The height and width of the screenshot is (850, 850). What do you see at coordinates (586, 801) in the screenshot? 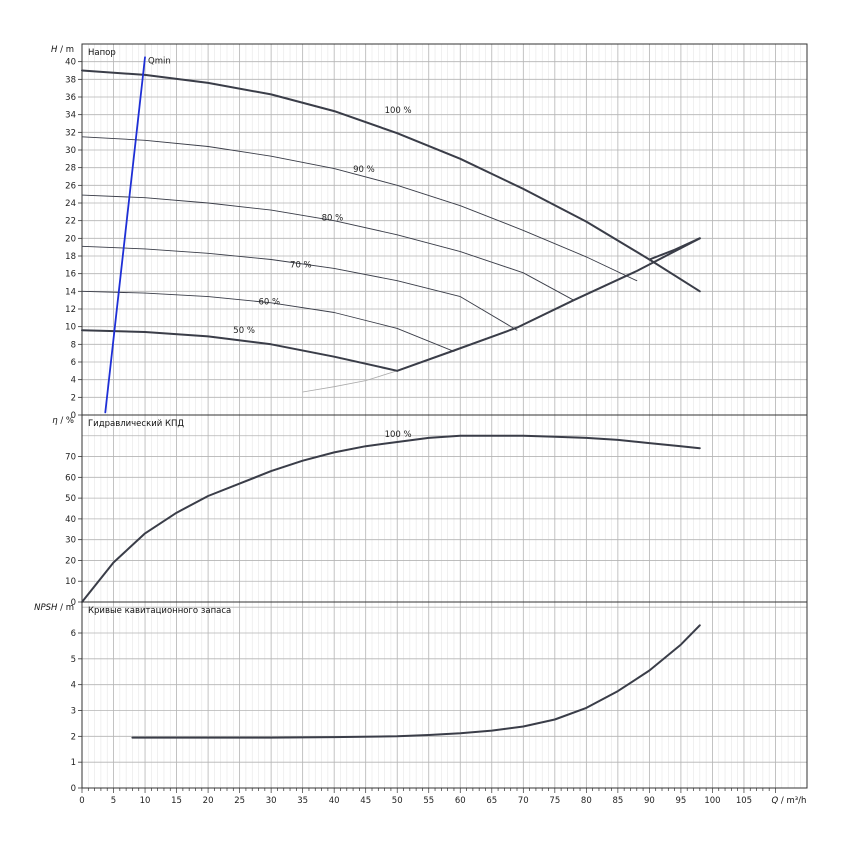
I see `x-tick-label: 80` at bounding box center [586, 801].